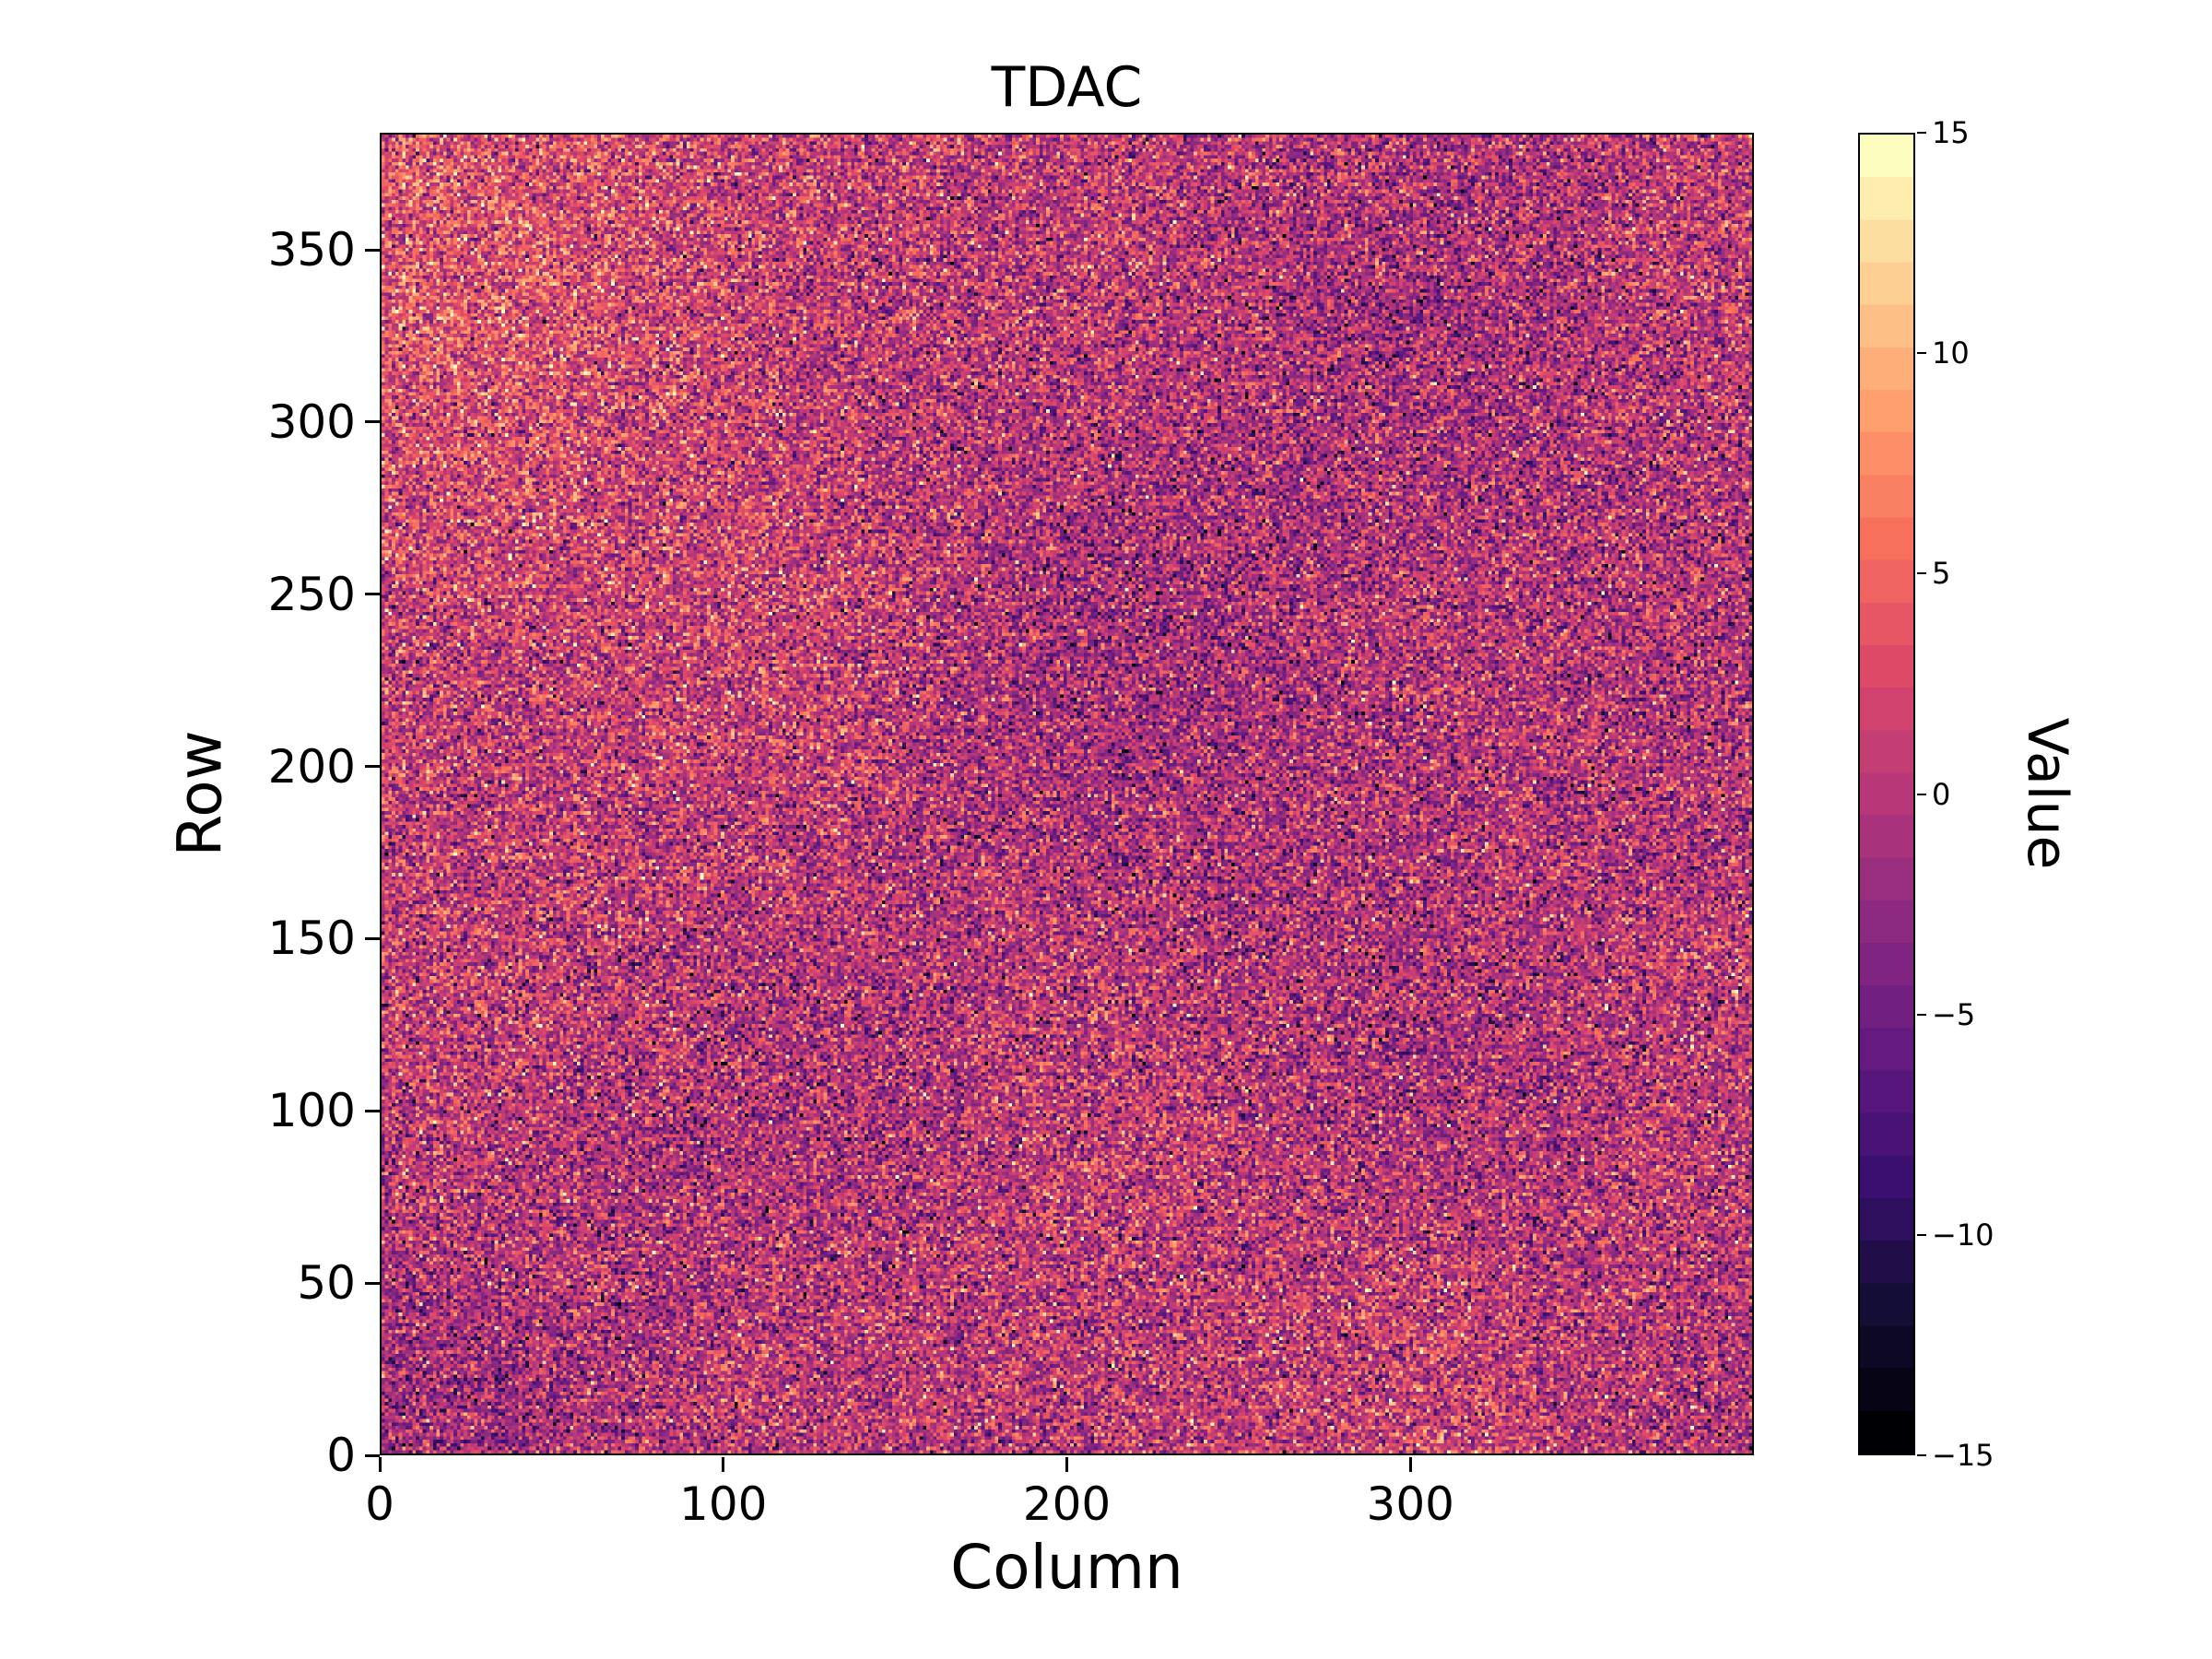  What do you see at coordinates (326, 1283) in the screenshot?
I see `y-tick-label: 50` at bounding box center [326, 1283].